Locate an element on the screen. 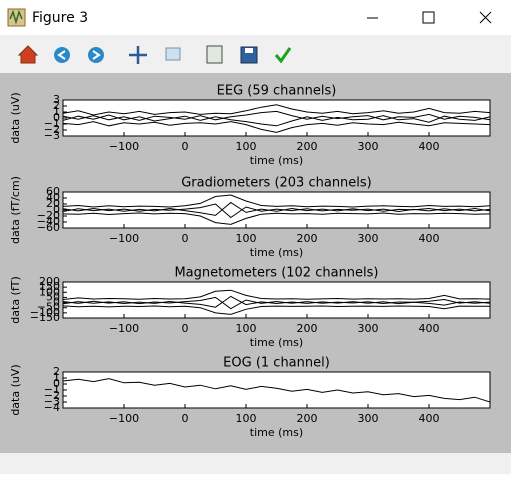  y-tick-label: 100 is located at coordinates (49, 291).